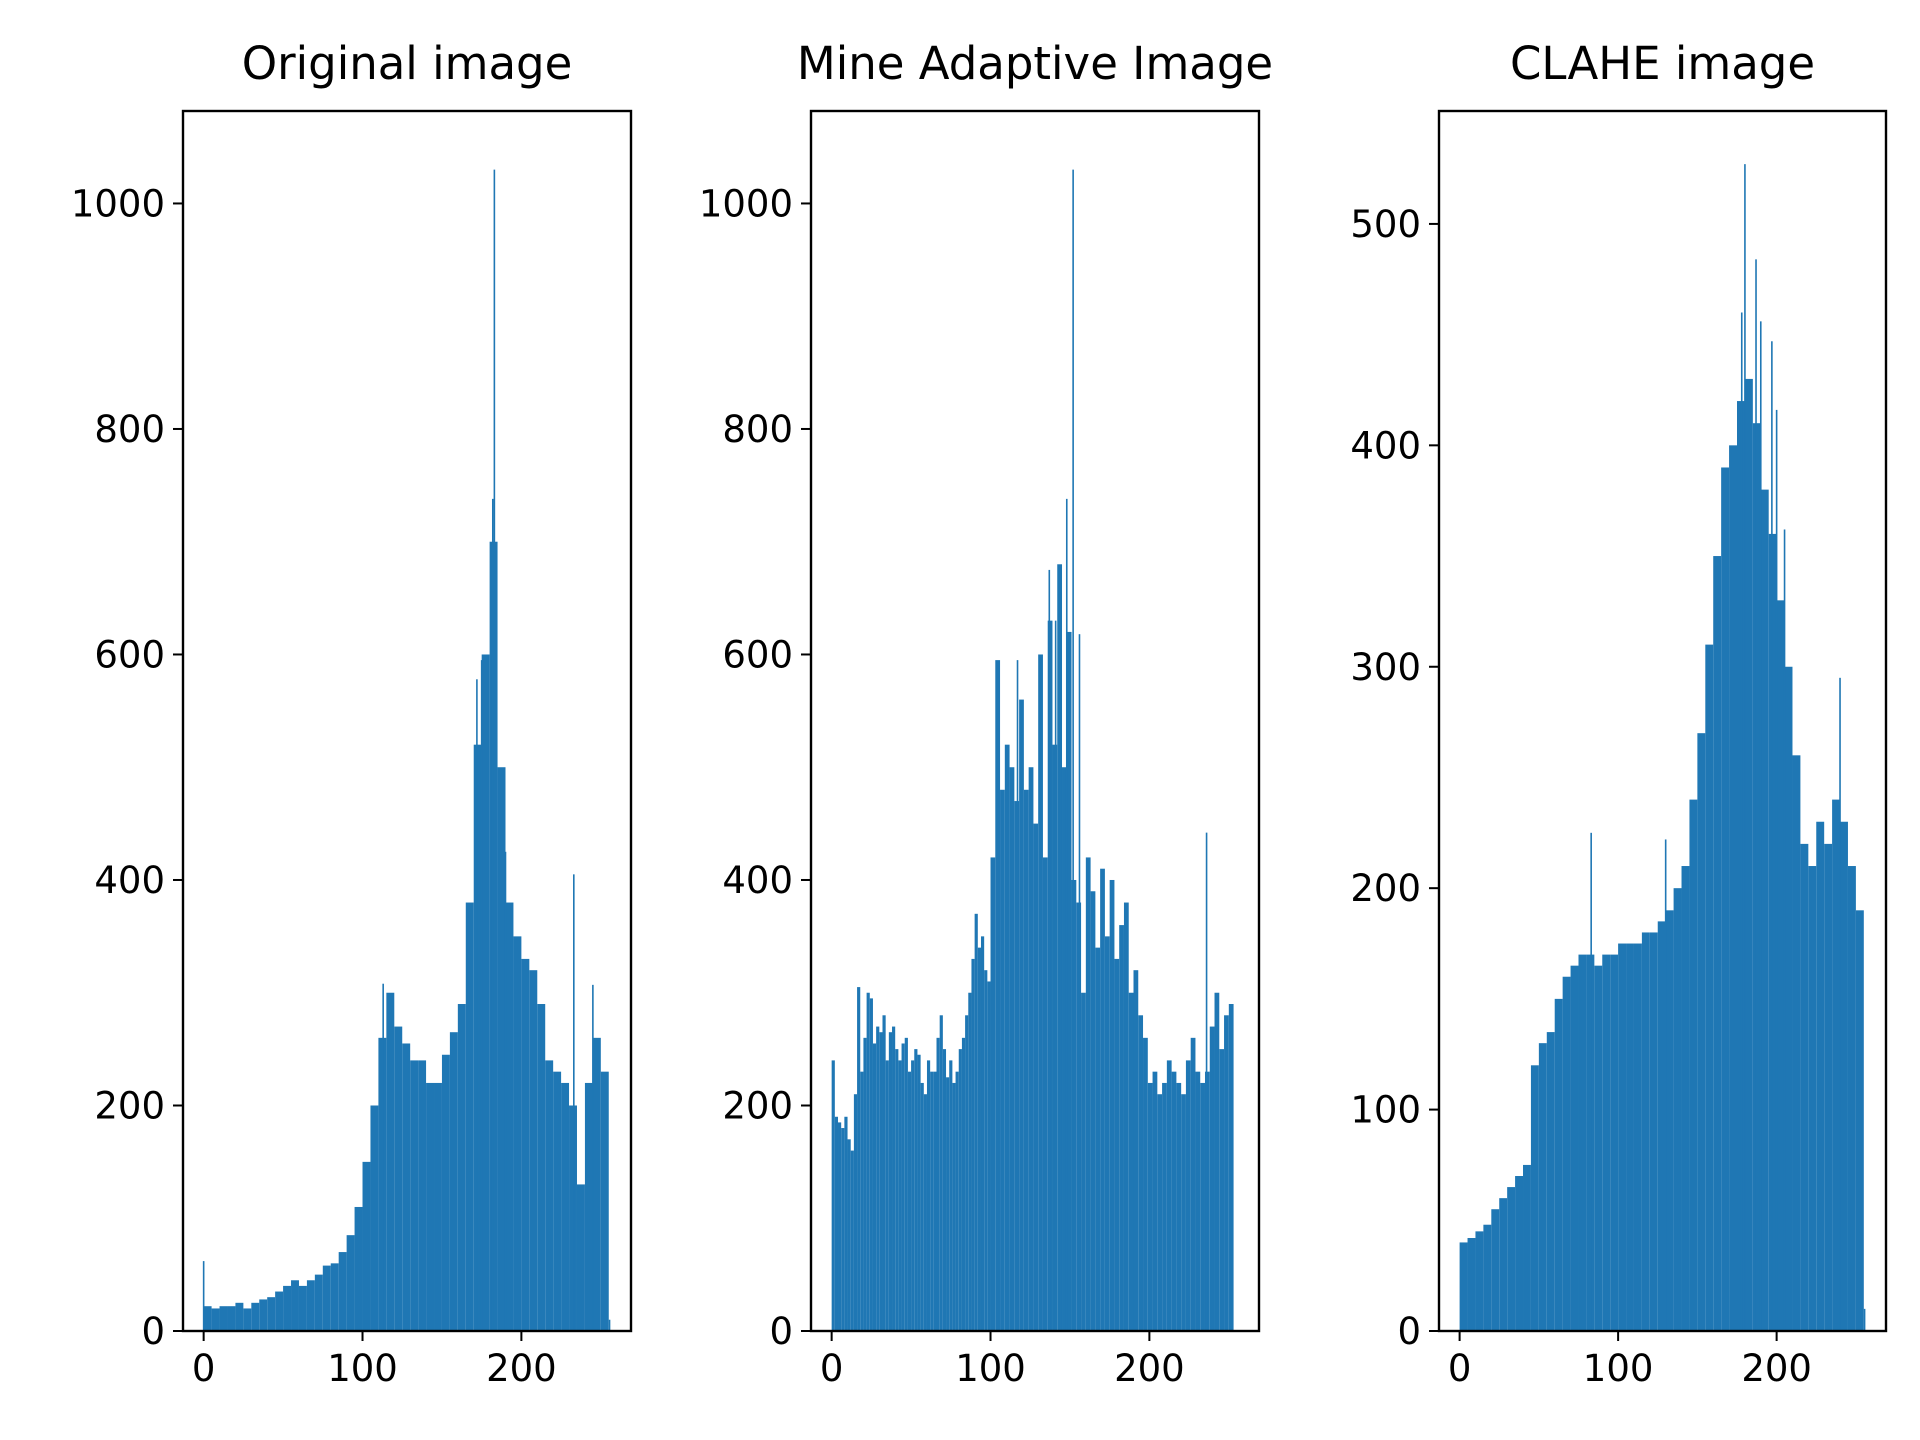 The image size is (1920, 1440). I want to click on panel-title: Mine Adaptive Image, so click(1035, 63).